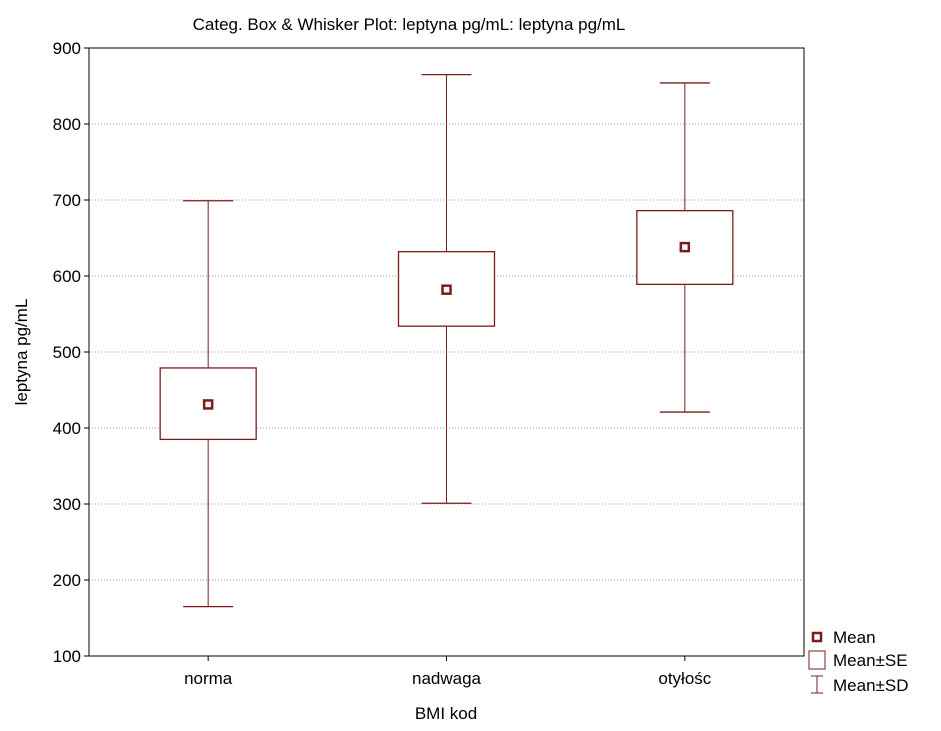 This screenshot has height=731, width=941. Describe the element at coordinates (67, 276) in the screenshot. I see `y-tick-label: 600` at that location.